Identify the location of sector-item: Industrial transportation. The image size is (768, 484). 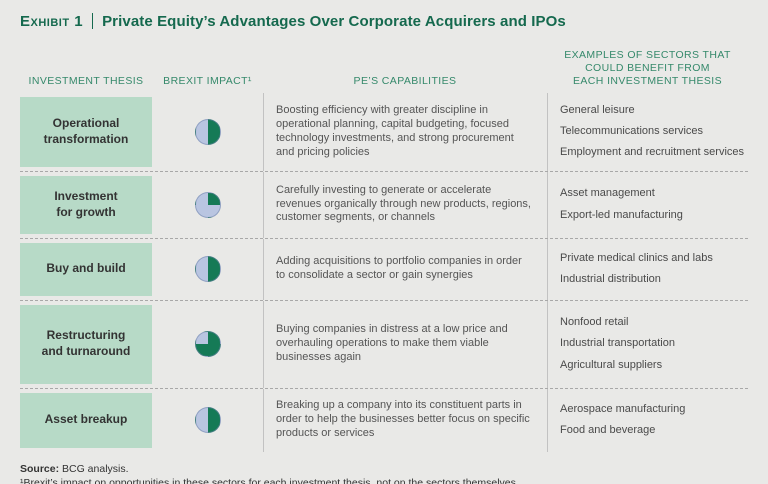
(617, 343).